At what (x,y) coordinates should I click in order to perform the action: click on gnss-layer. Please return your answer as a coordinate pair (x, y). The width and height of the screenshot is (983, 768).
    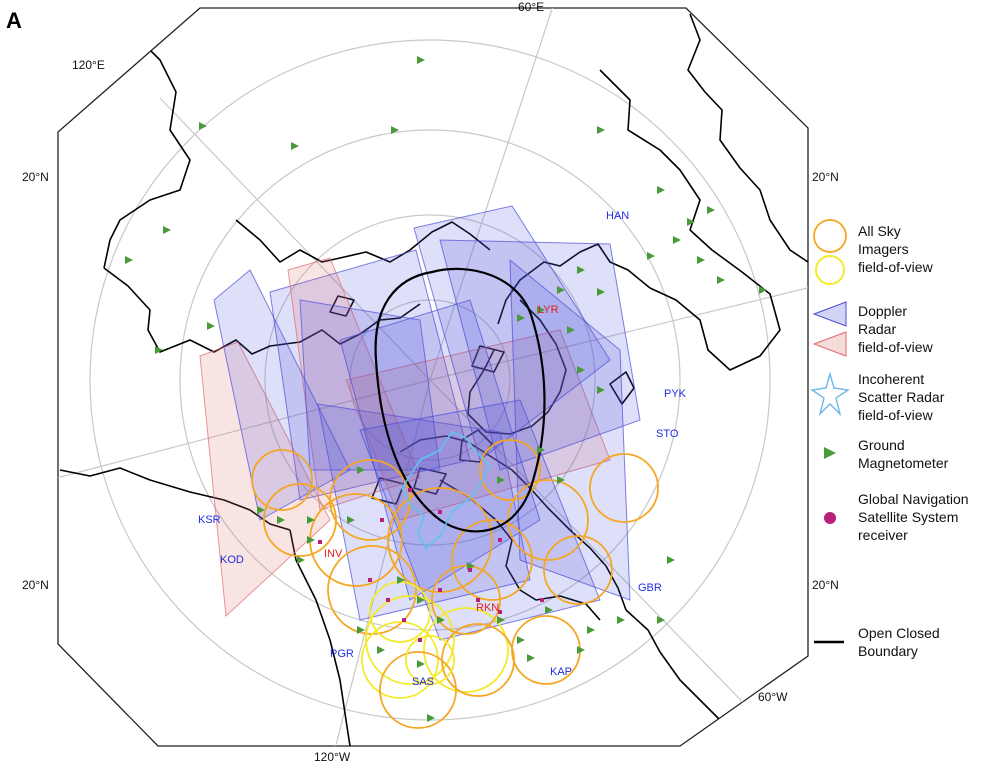
    Looking at the image, I should click on (431, 565).